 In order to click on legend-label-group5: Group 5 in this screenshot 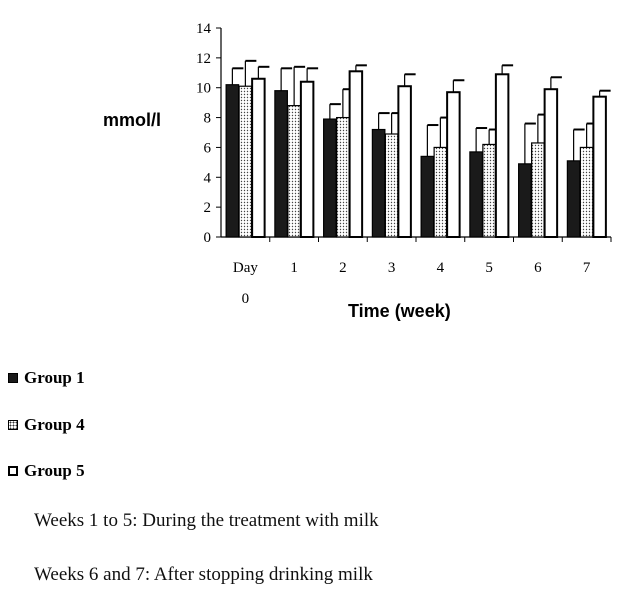, I will do `click(54, 470)`.